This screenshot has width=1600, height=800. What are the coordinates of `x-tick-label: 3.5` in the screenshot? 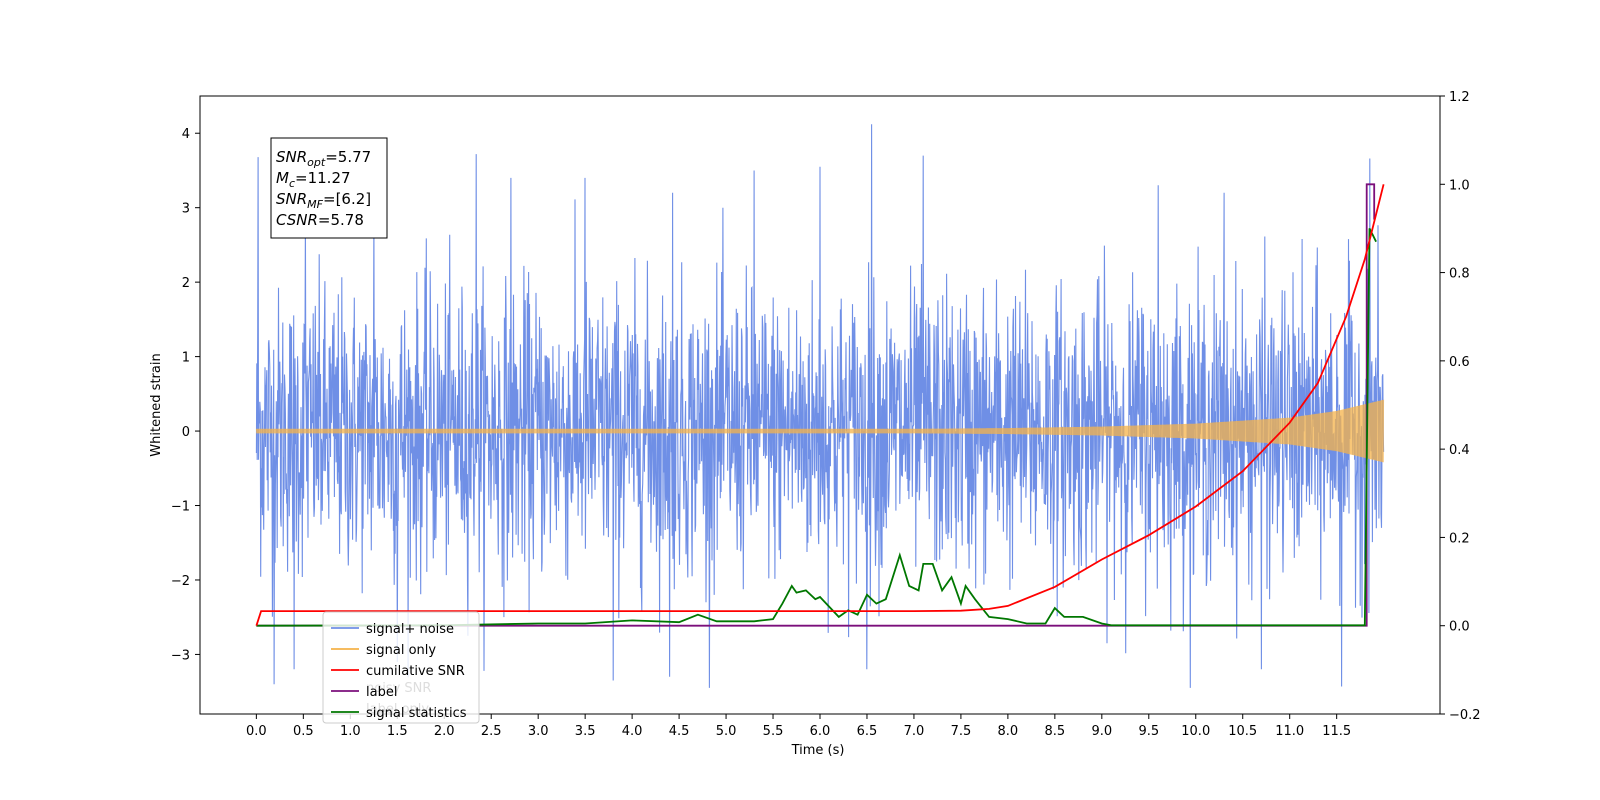 It's located at (585, 731).